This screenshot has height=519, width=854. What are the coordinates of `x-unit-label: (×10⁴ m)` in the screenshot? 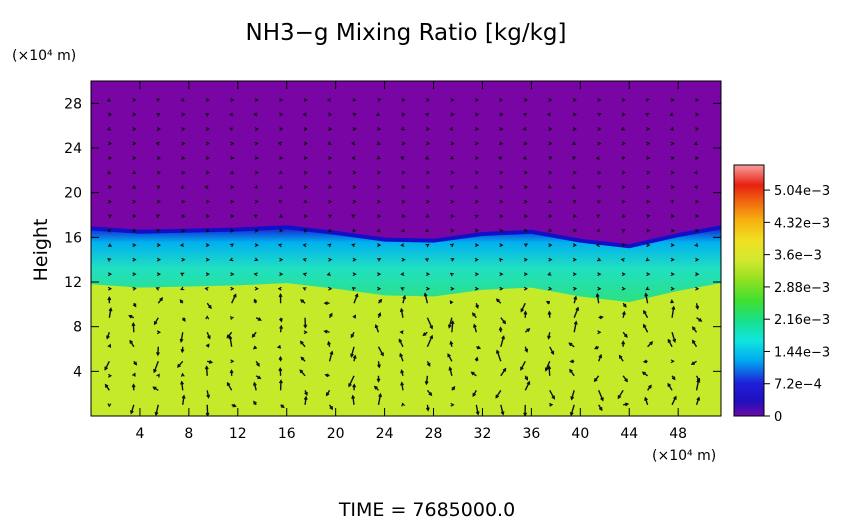 It's located at (684, 456).